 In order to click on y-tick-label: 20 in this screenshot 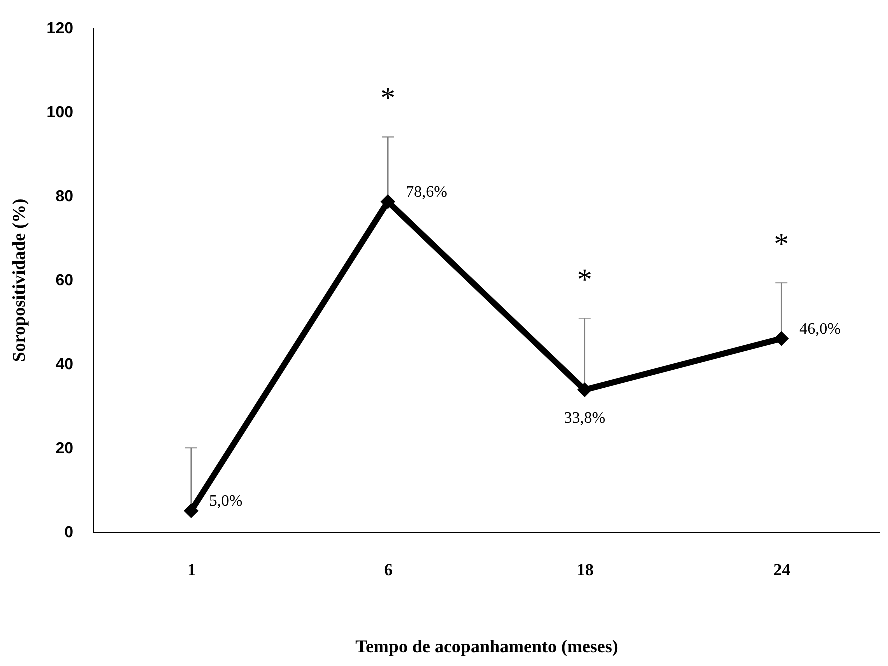, I will do `click(65, 449)`.